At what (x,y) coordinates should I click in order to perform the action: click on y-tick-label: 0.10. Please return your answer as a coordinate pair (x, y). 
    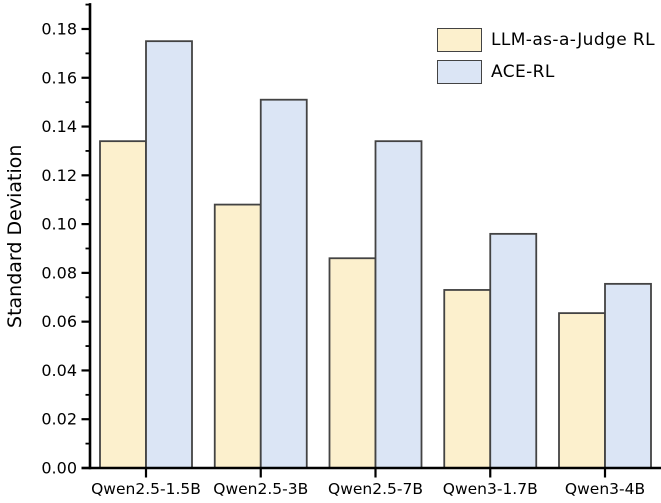
    Looking at the image, I should click on (59, 224).